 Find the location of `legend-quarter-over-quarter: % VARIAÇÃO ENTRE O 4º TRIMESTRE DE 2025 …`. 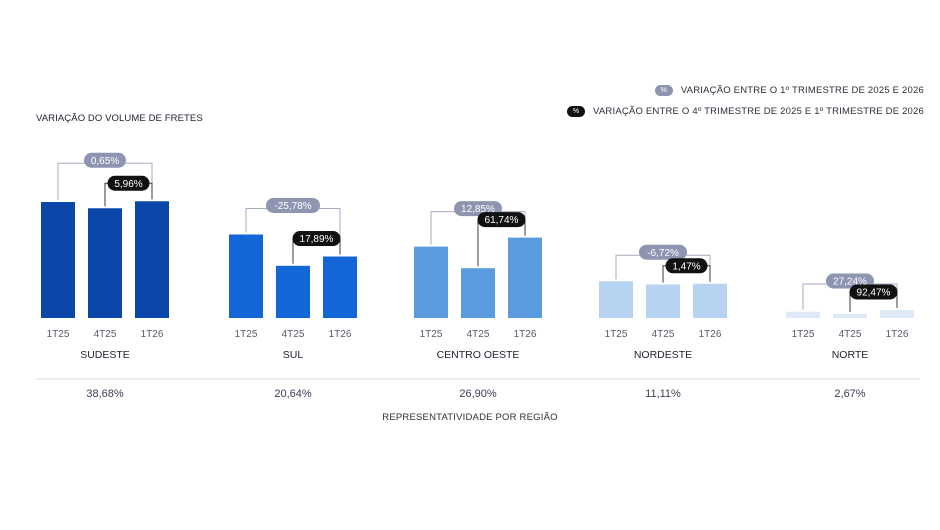

legend-quarter-over-quarter: % VARIAÇÃO ENTRE O 4º TRIMESTRE DE 2025 … is located at coordinates (745, 111).